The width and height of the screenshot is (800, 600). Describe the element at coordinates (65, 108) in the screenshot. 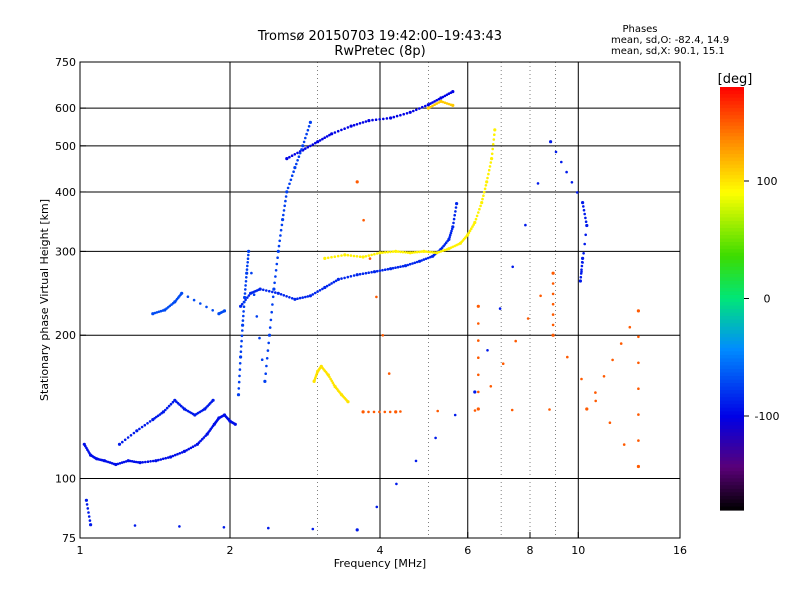

I see `y-tick-label: 600` at that location.